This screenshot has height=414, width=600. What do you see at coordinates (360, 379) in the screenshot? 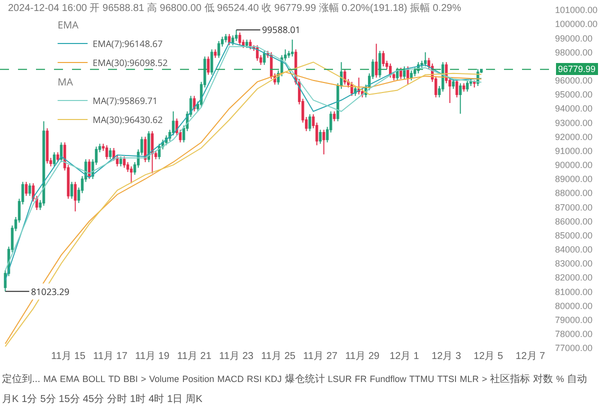
I see `text: FR` at bounding box center [360, 379].